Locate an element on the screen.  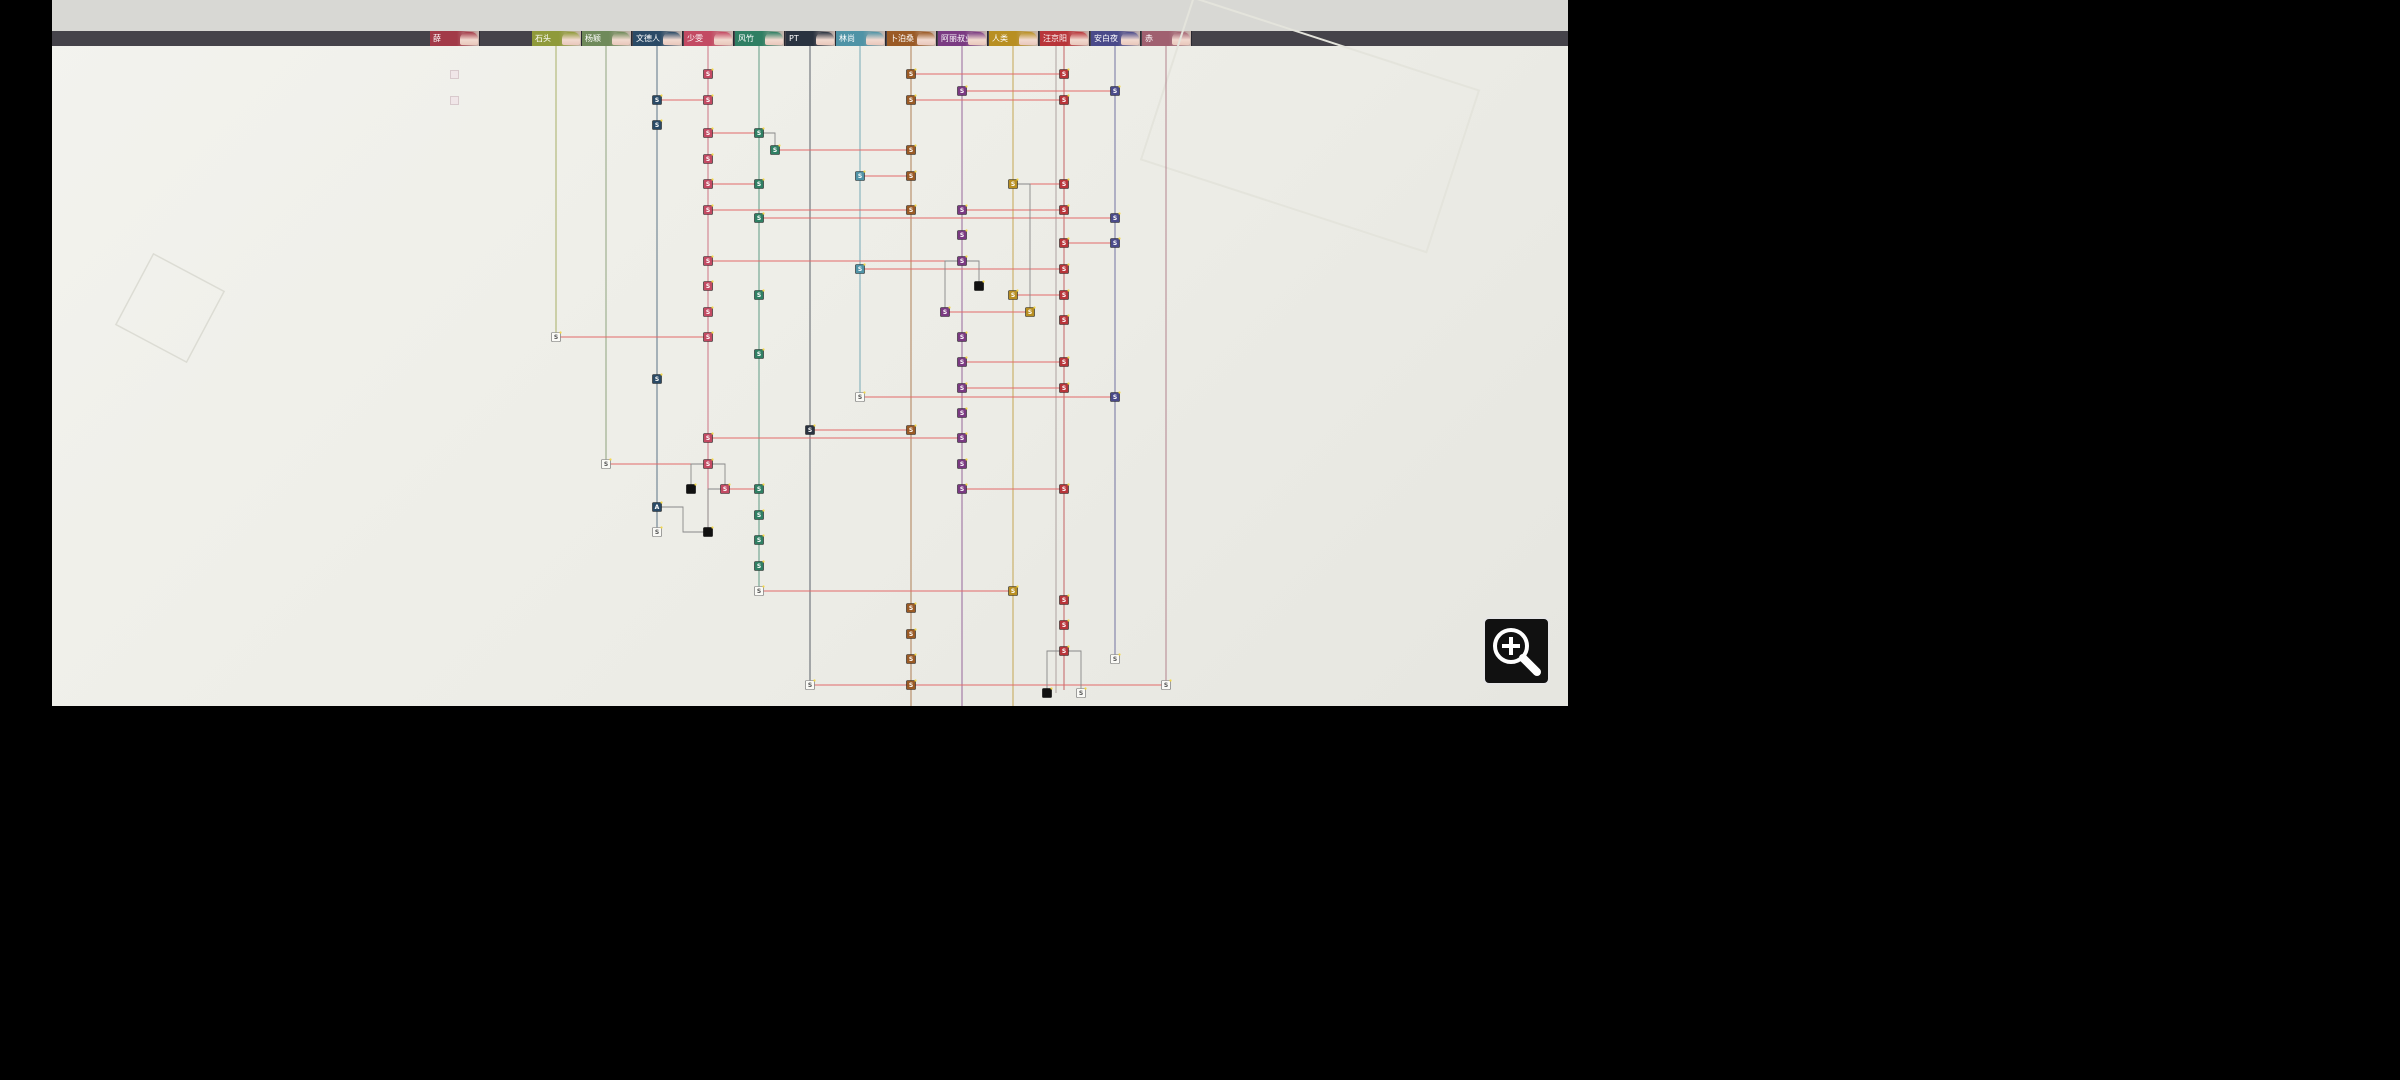
character-tab-8: 林尚 is located at coordinates (861, 38).